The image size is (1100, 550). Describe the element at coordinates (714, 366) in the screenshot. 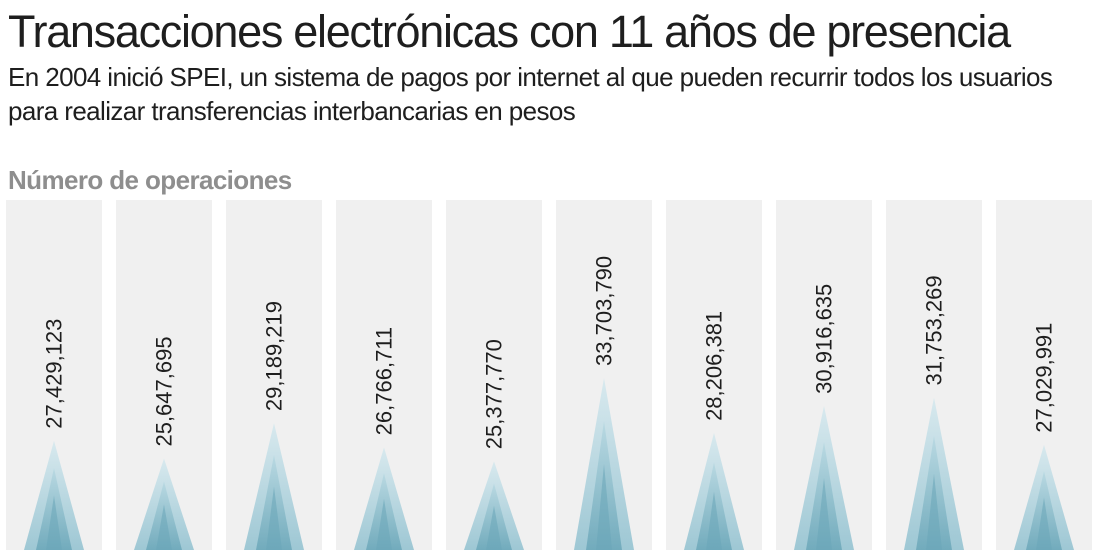

I see `value-label-7: 28,206,381` at that location.